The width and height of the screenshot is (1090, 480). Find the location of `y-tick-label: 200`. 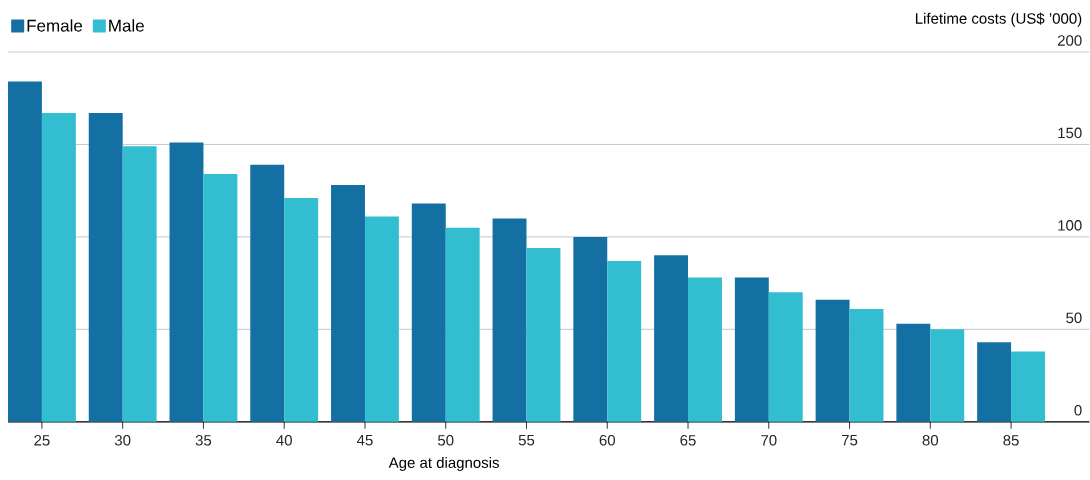

y-tick-label: 200 is located at coordinates (1069, 40).